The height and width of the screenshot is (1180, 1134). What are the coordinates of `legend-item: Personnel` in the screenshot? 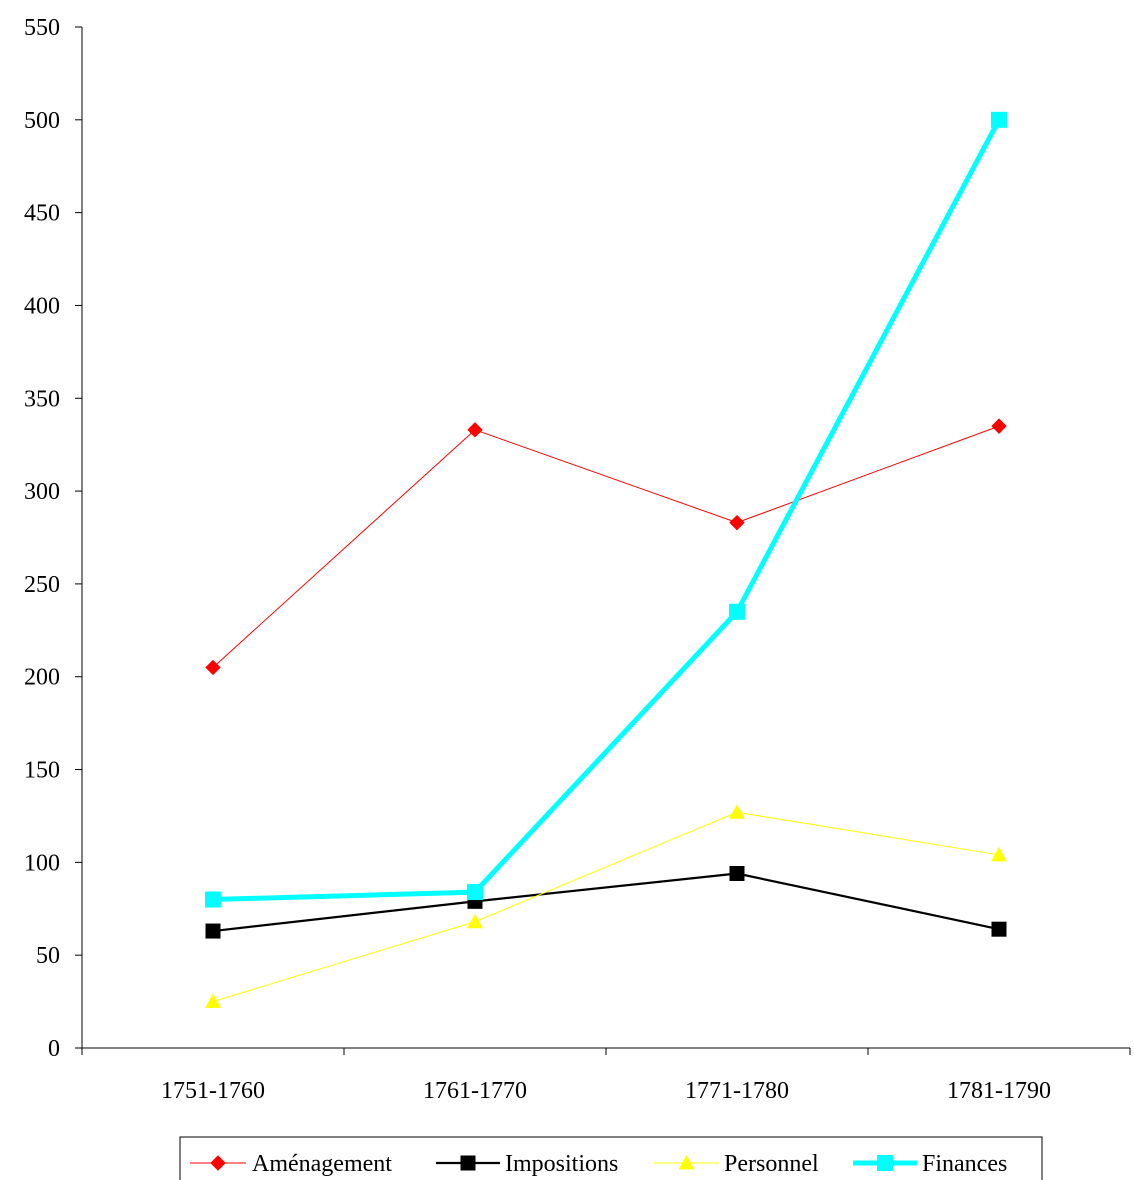 It's located at (736, 1164).